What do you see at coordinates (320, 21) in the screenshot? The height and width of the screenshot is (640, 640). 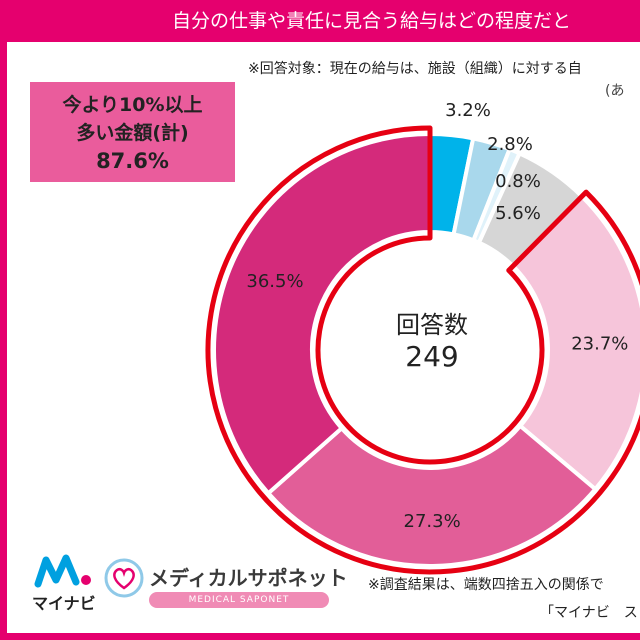 I see `page-title: 自分の仕事や責任に見合う給与はどの程度だと` at bounding box center [320, 21].